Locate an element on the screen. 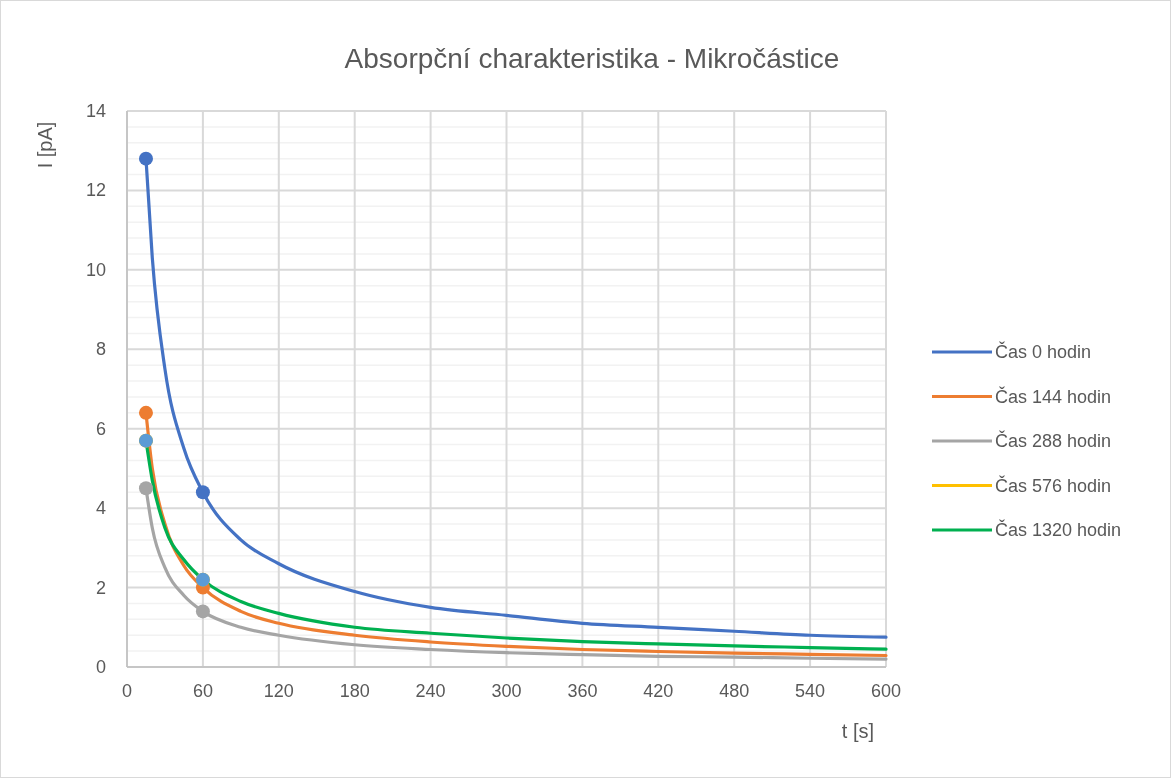  x-tick-label: 180 is located at coordinates (354, 691).